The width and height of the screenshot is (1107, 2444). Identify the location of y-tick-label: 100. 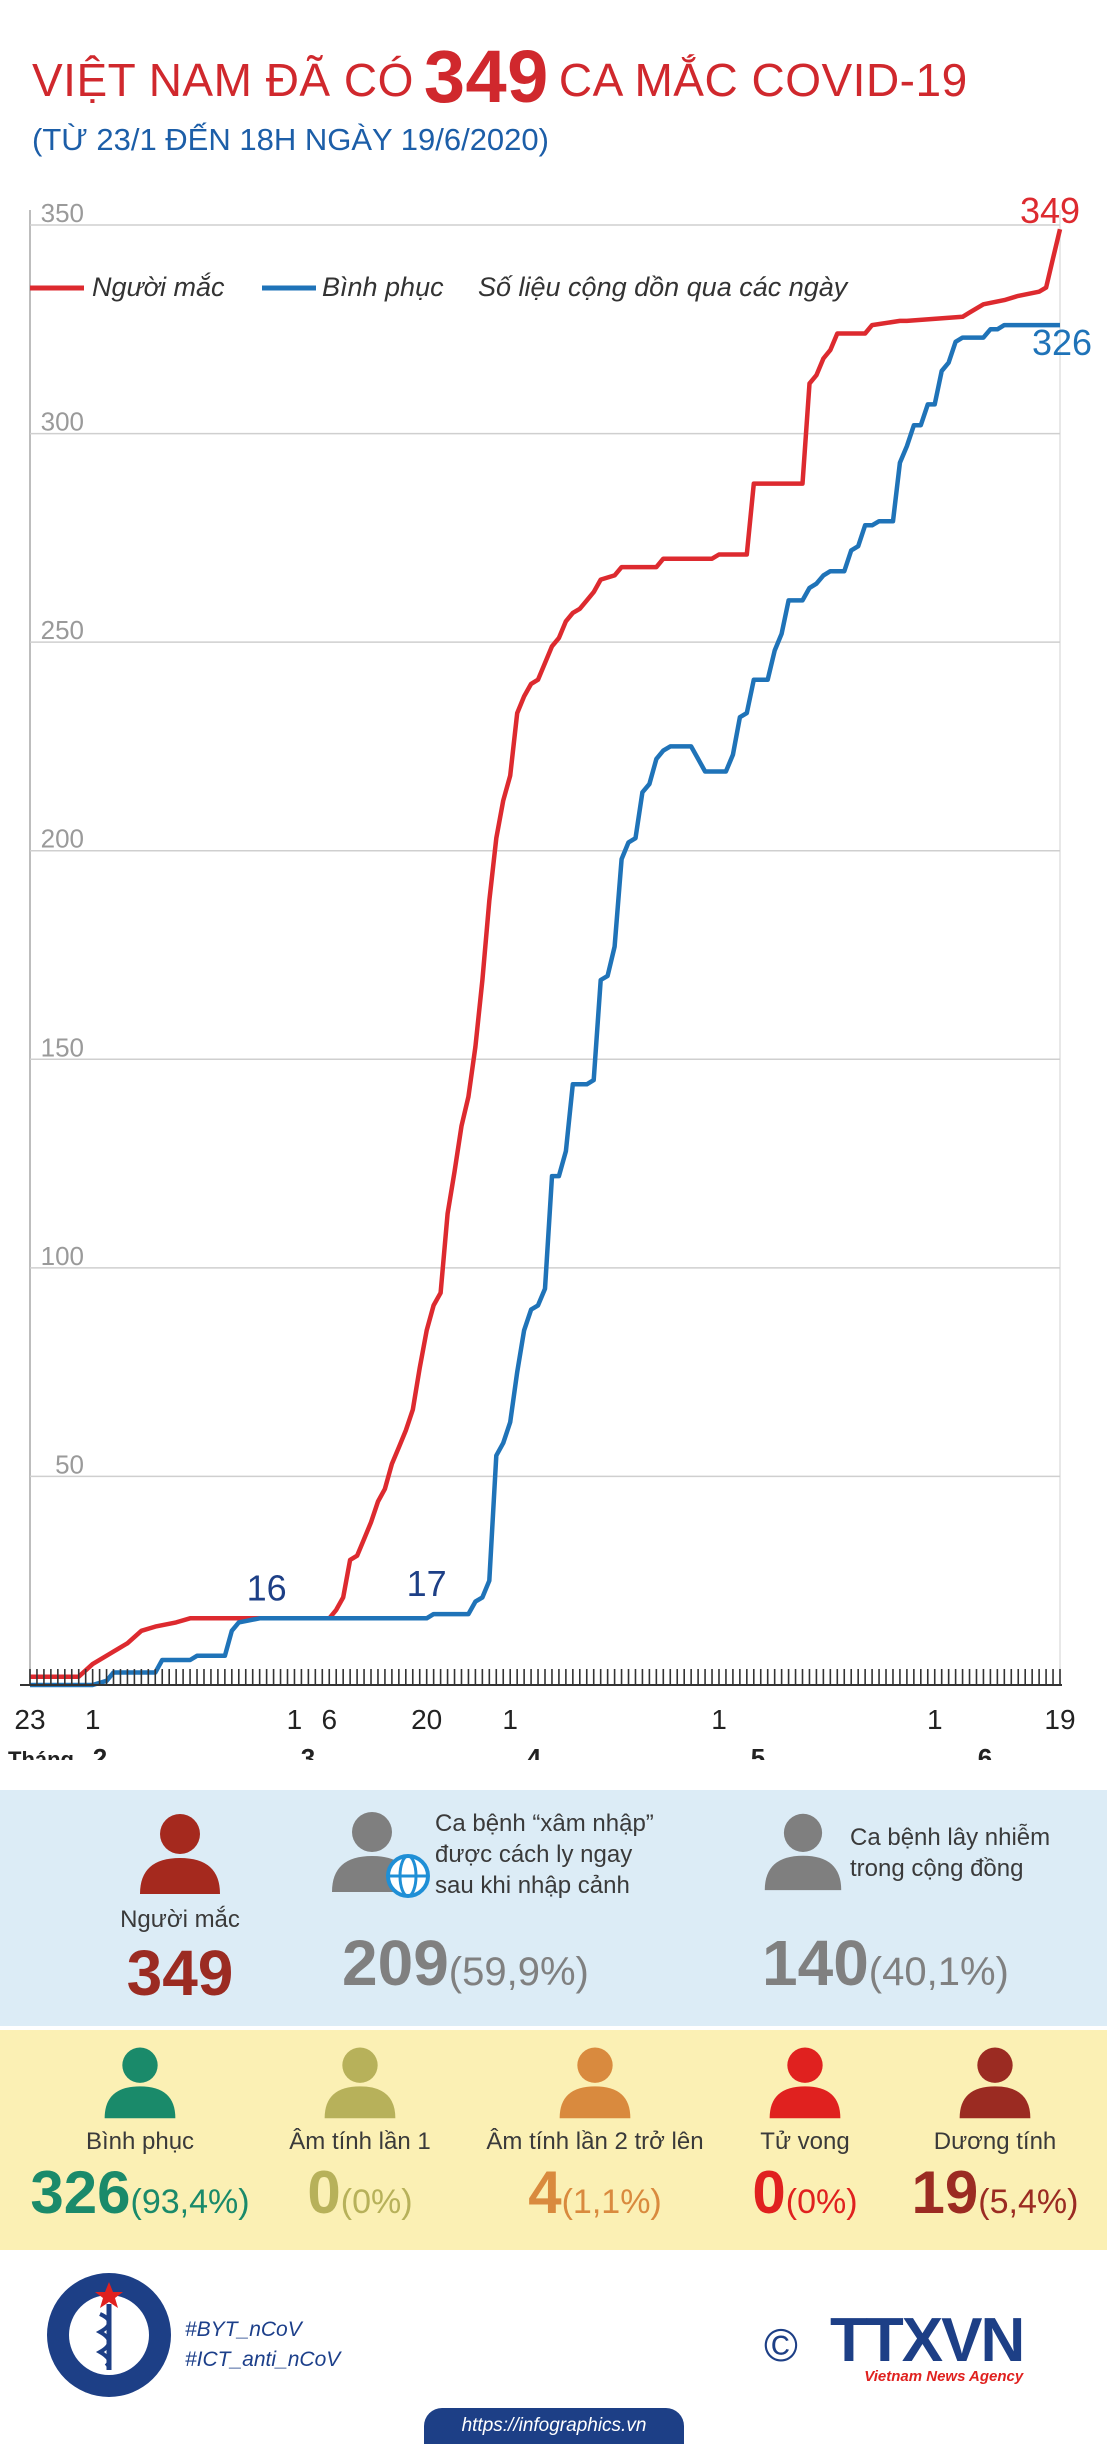
(62, 1256).